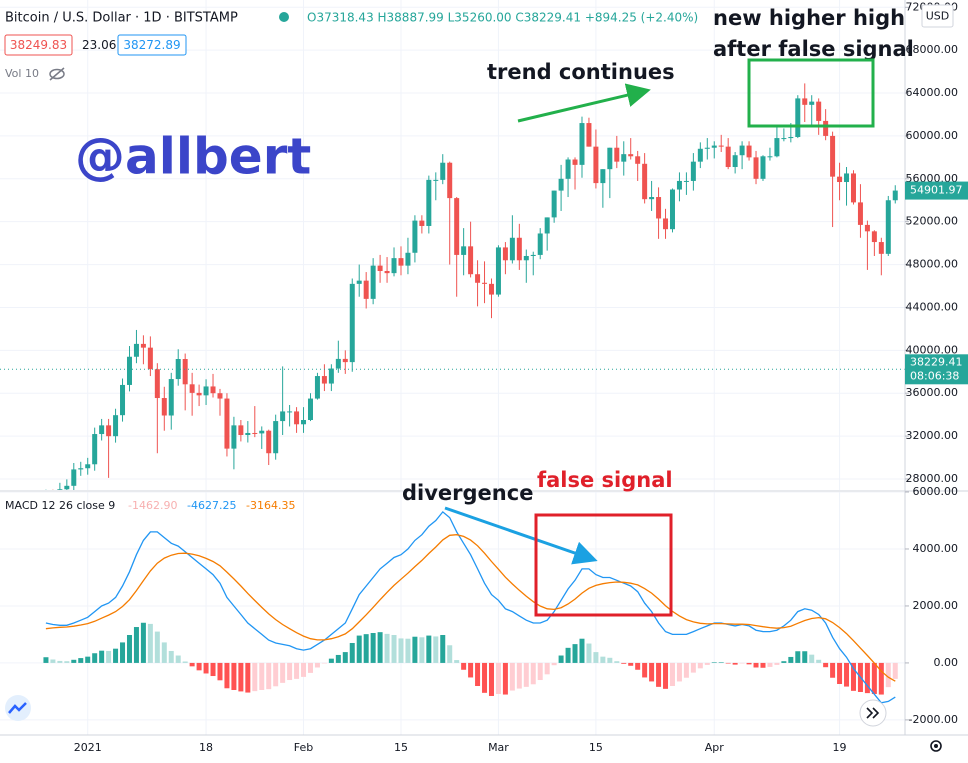  What do you see at coordinates (605, 480) in the screenshot?
I see `annotation-text: false signal` at bounding box center [605, 480].